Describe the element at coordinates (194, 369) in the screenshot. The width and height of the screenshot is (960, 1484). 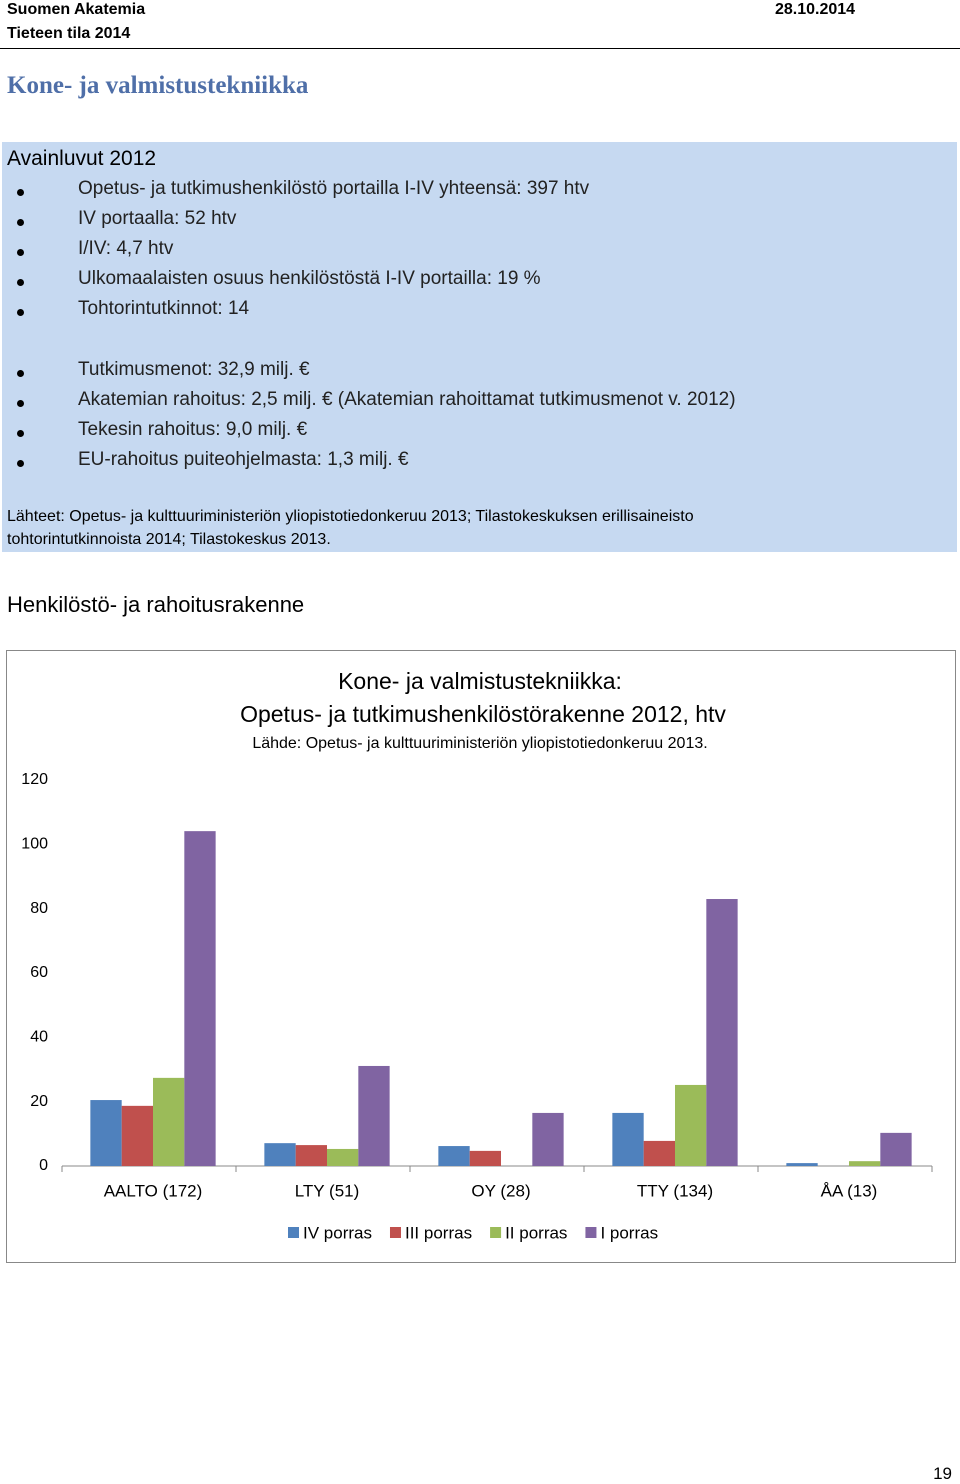
I see `key-figure: Tutkimusmenot: 32,9 milj. €` at that location.